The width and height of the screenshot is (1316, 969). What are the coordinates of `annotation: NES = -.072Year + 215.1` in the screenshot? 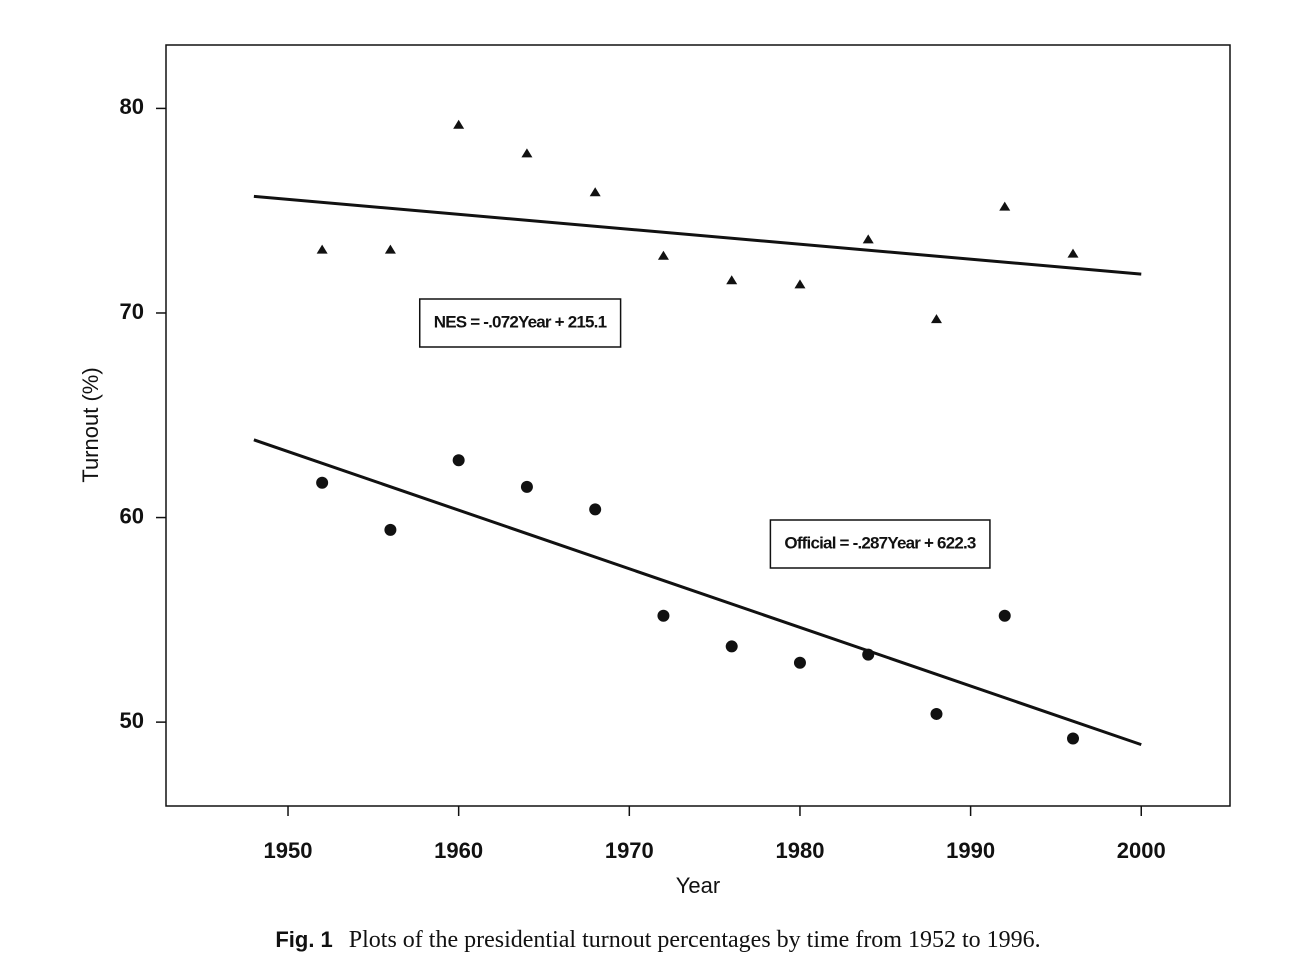 It's located at (520, 321).